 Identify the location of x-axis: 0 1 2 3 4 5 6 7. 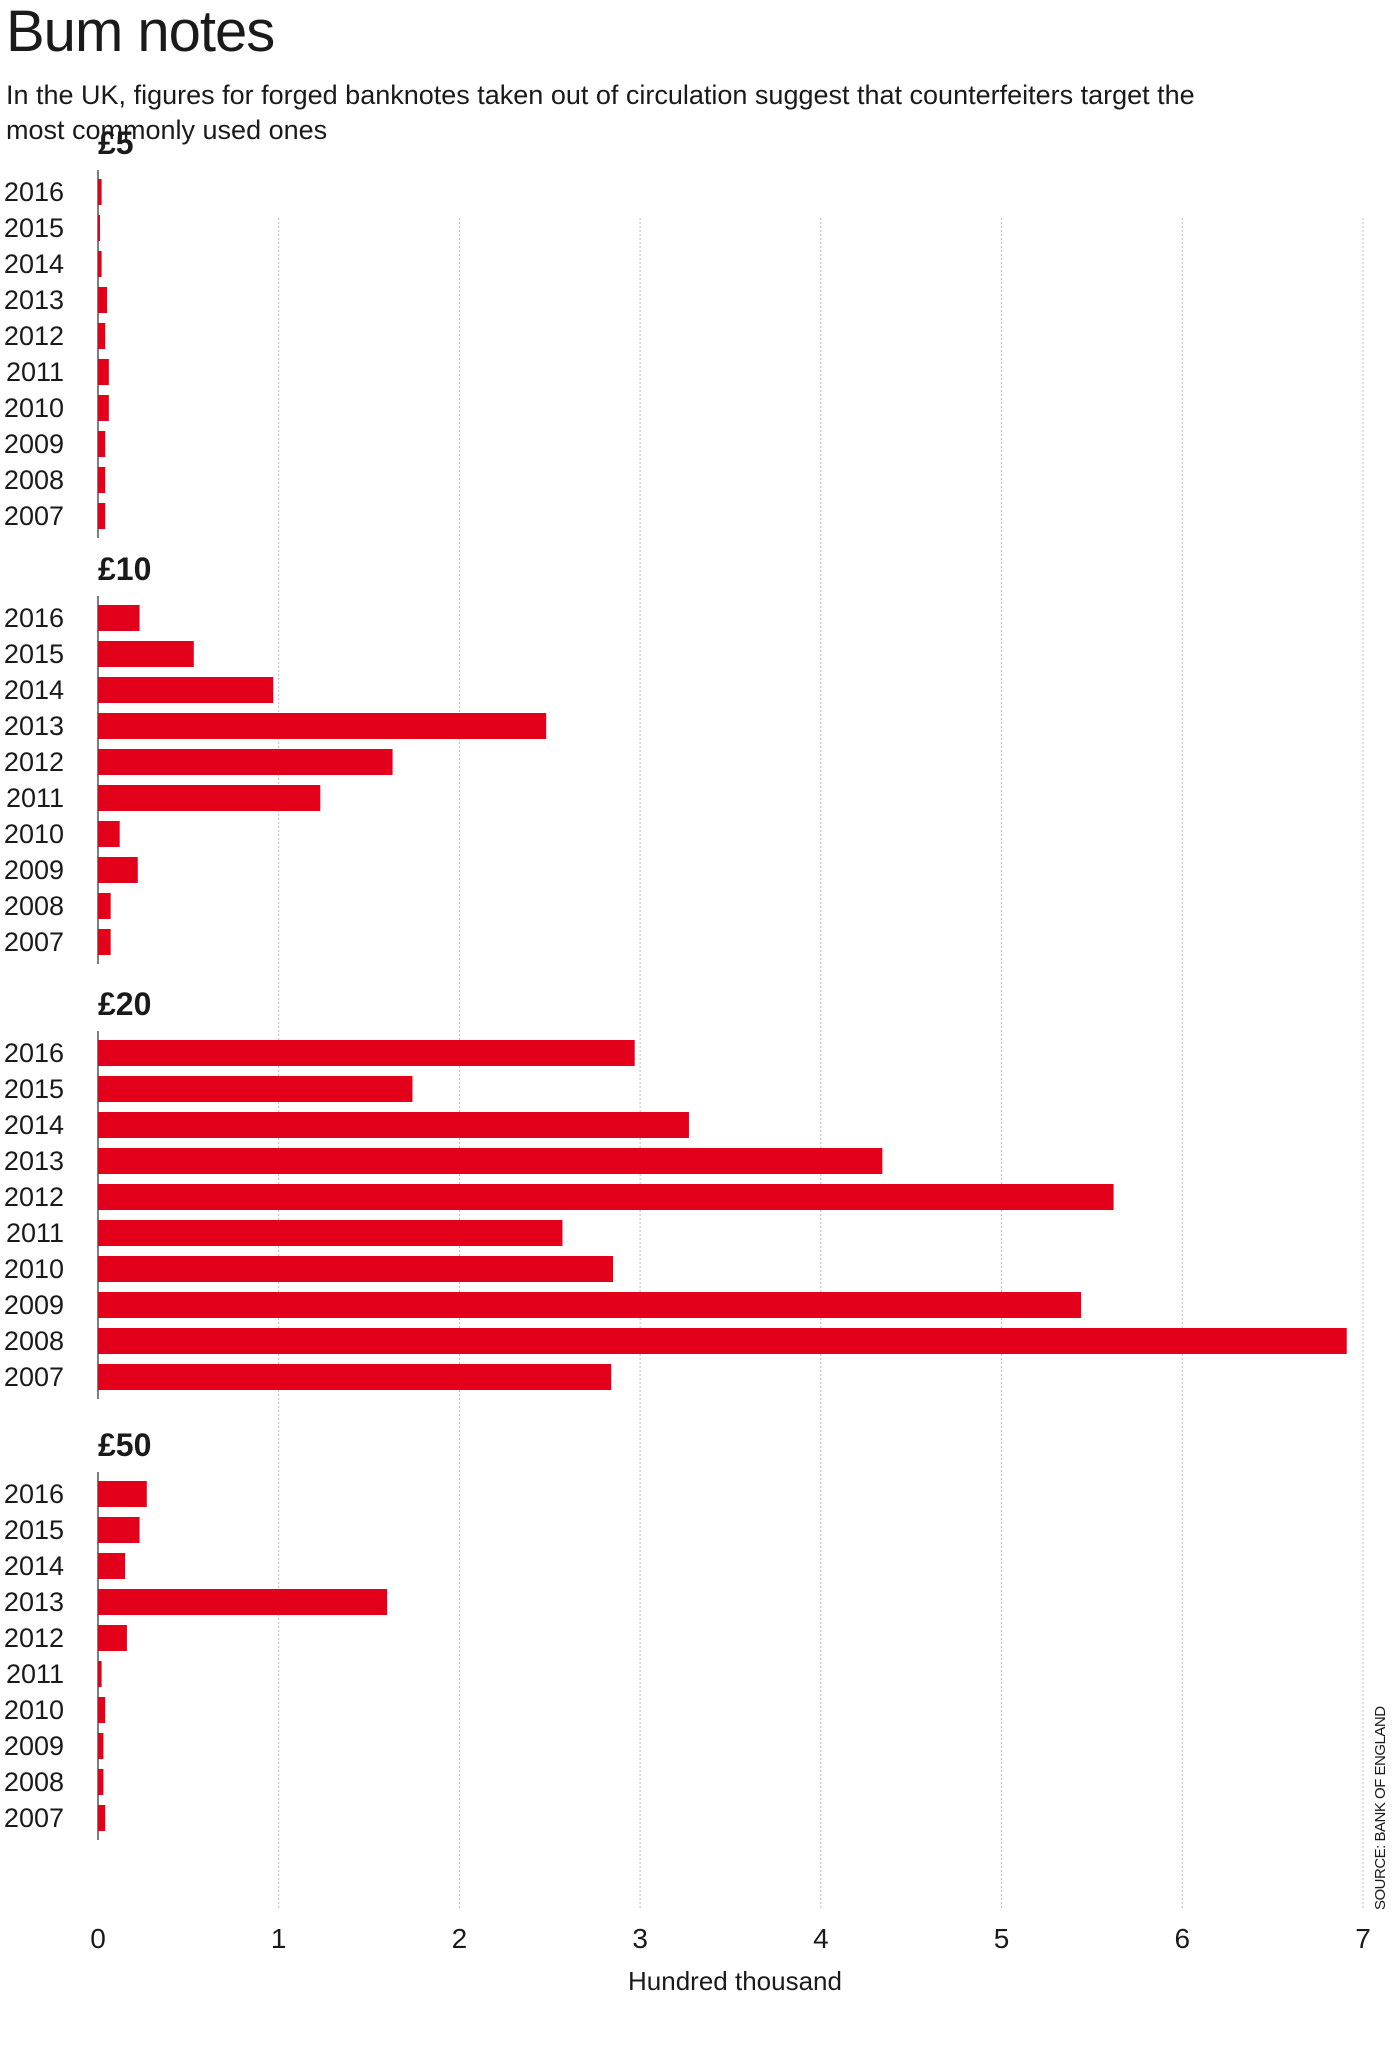
(730, 1938).